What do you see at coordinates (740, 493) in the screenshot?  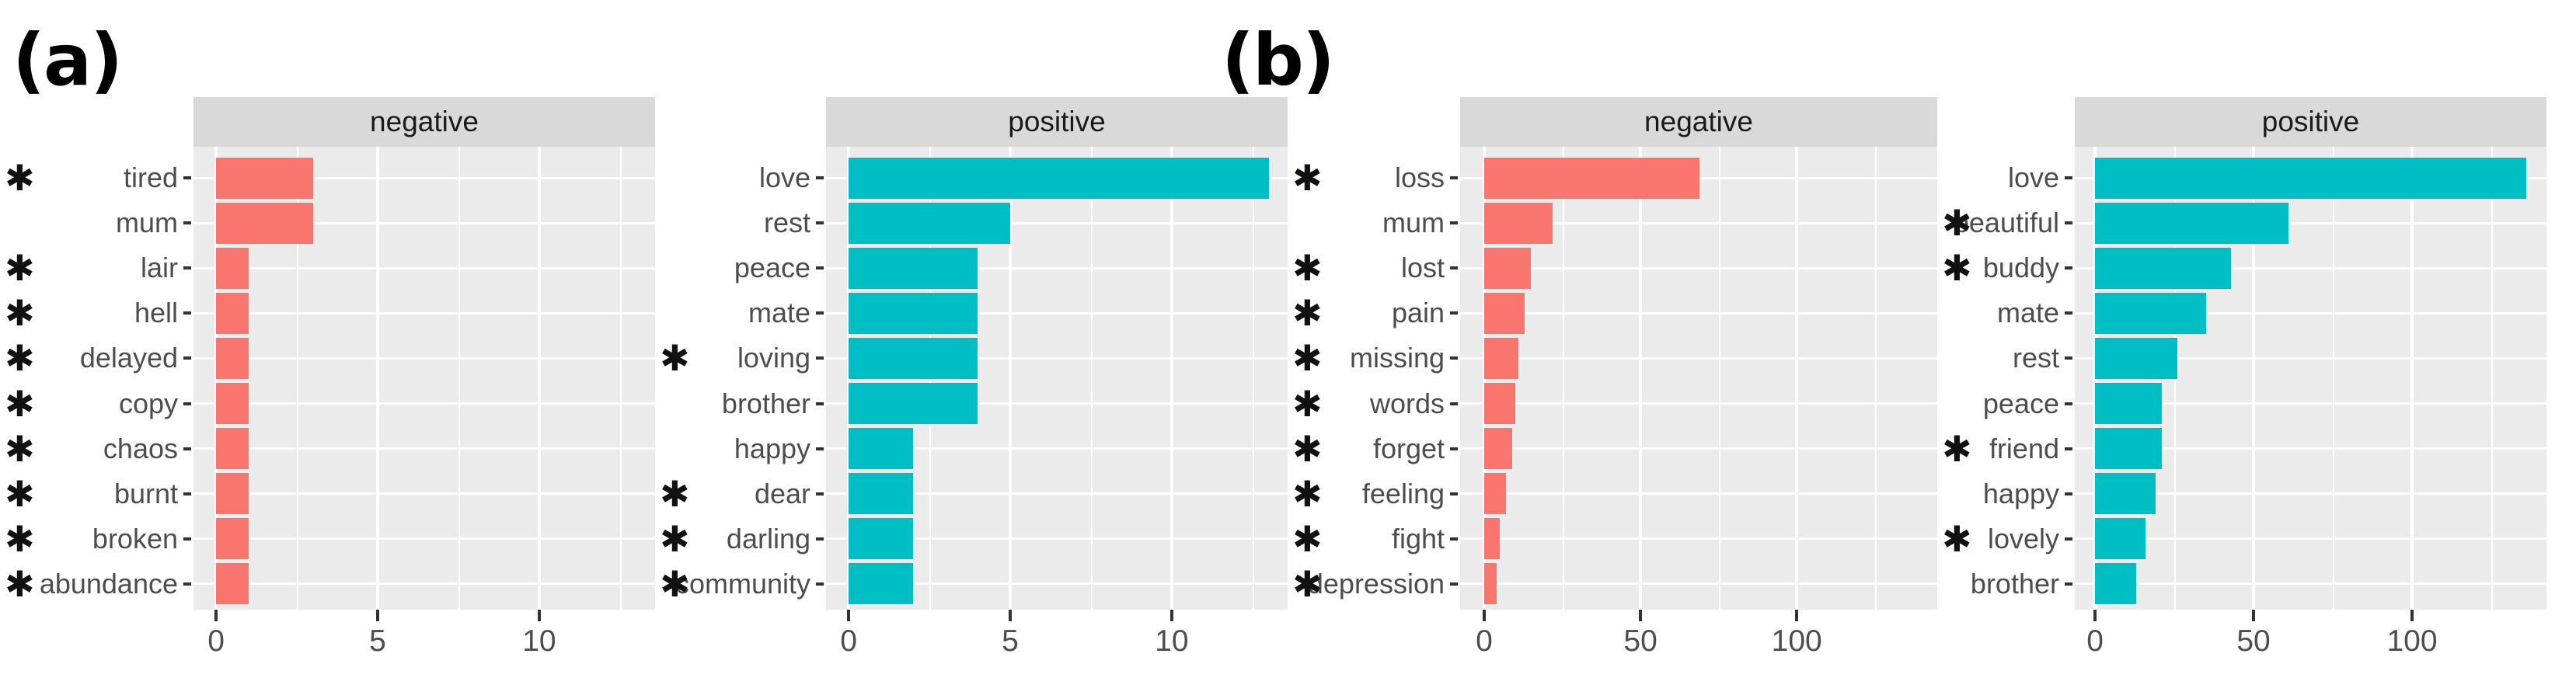 I see `word-label-row: ✱ dear` at bounding box center [740, 493].